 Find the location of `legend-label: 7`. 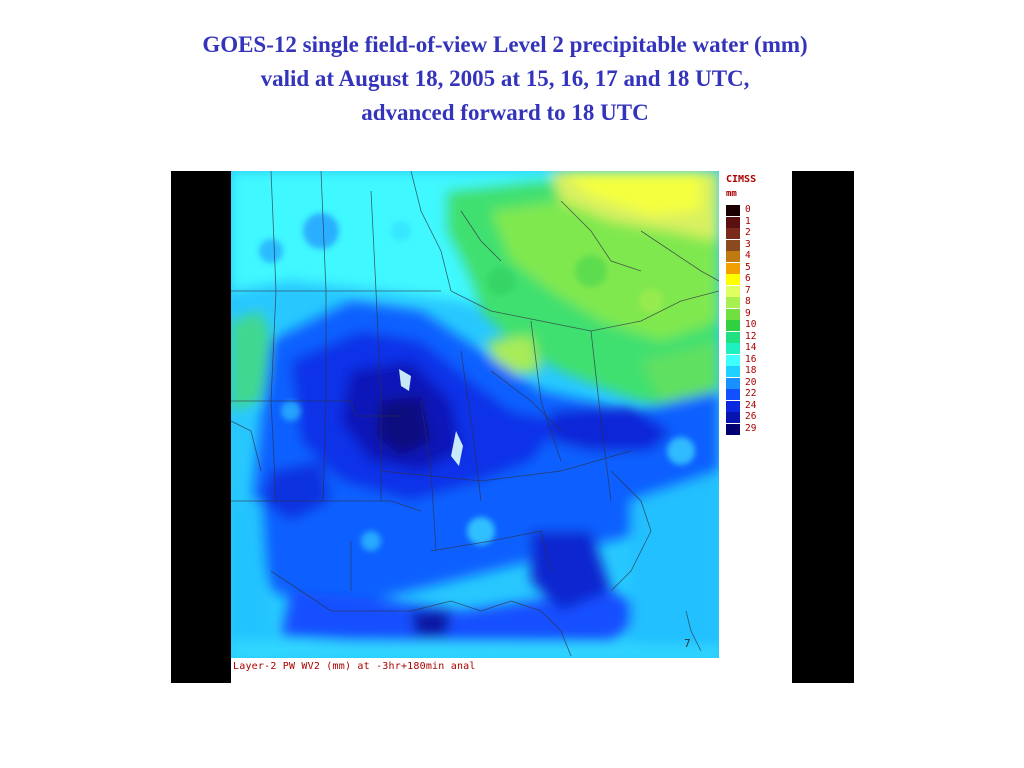

legend-label: 7 is located at coordinates (748, 290).